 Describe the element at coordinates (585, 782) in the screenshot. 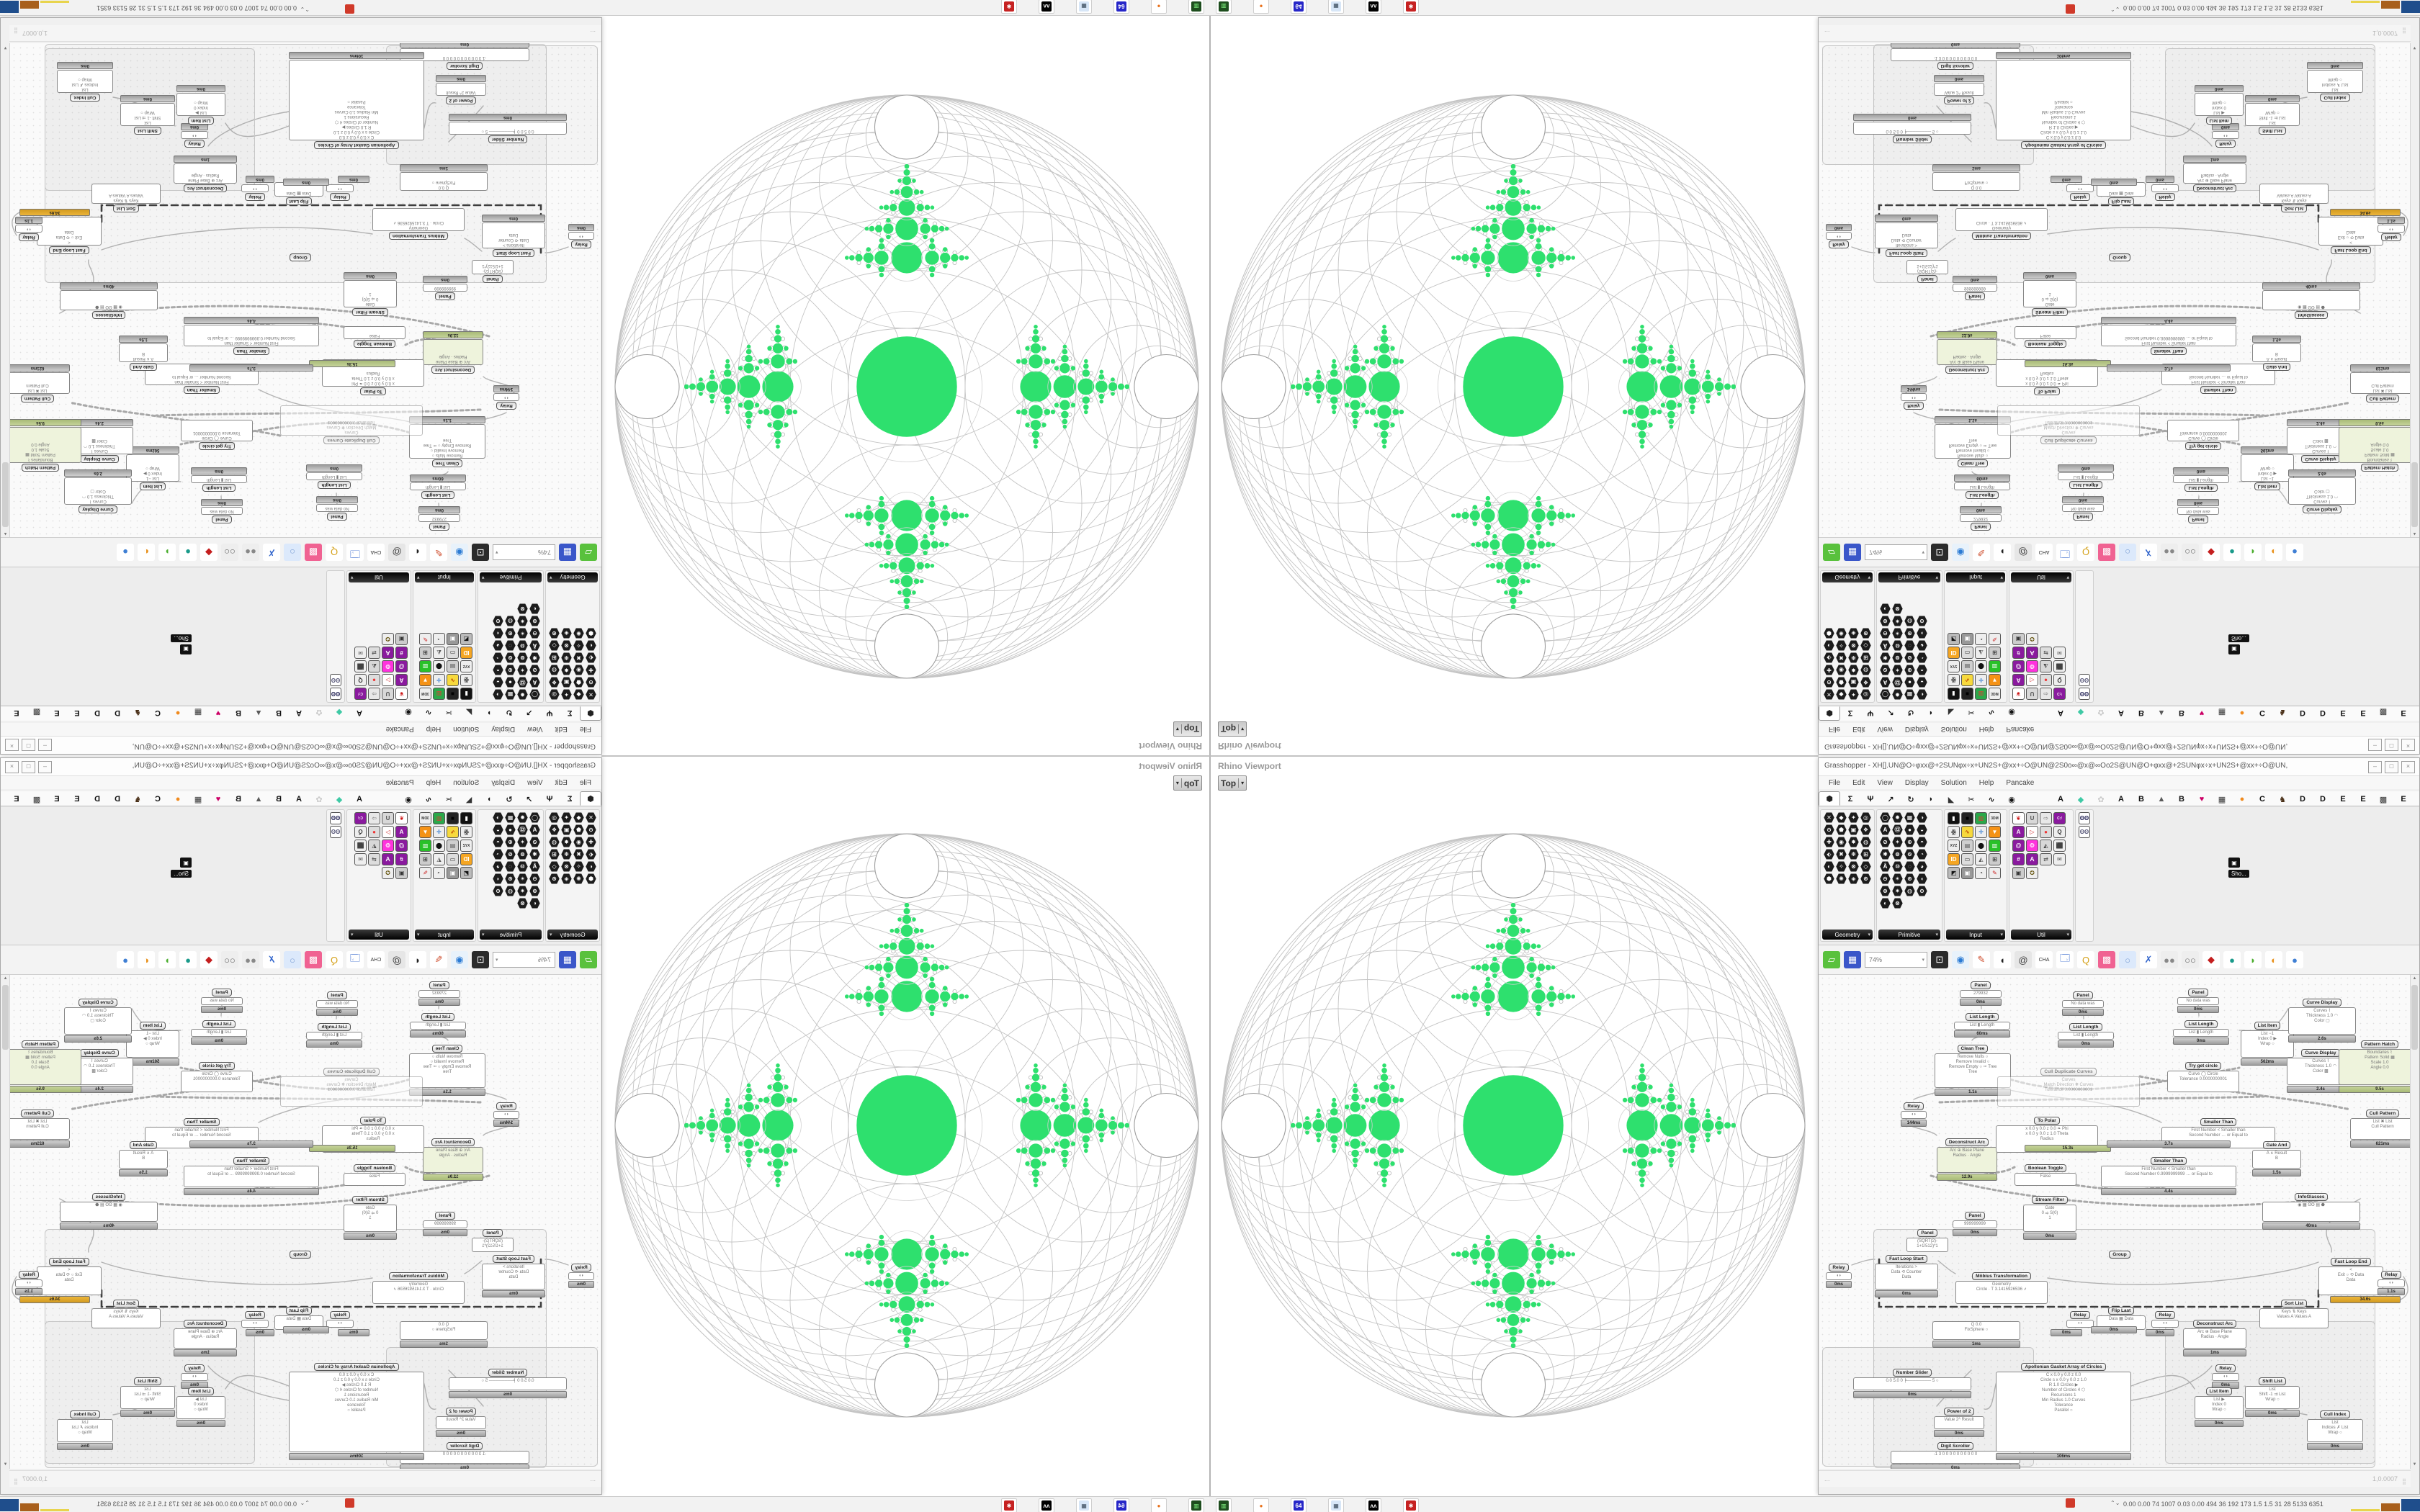

I see `menu-item-file: File` at that location.